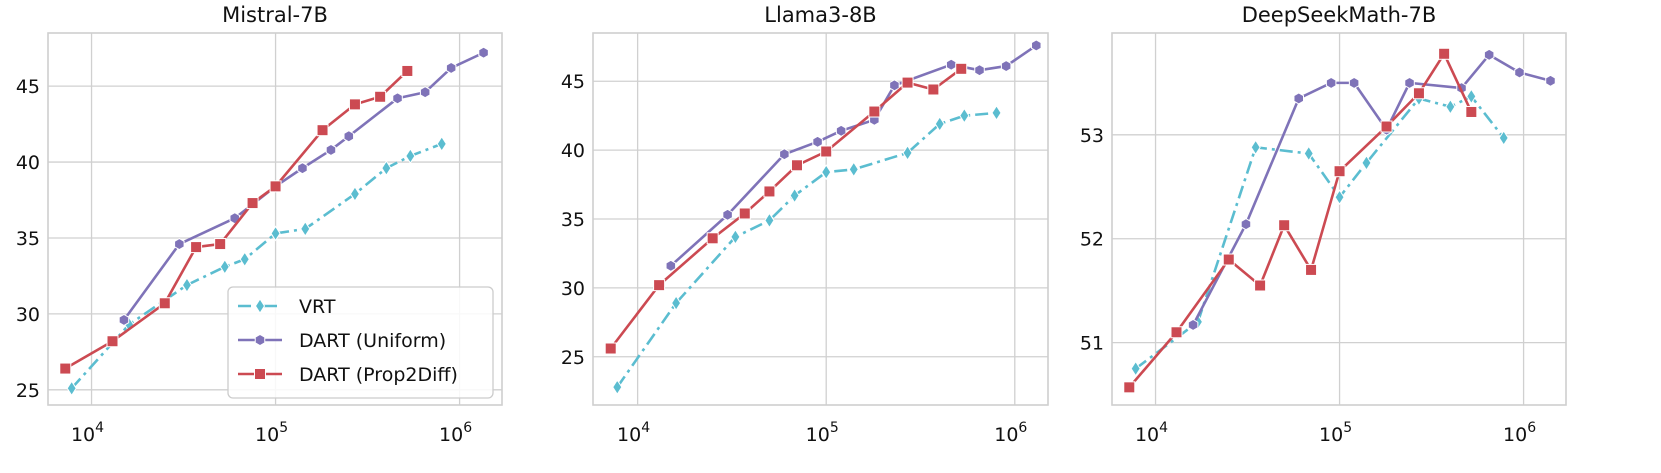  I want to click on legend-label-dart-prop2diff: DART (Prop2Diff), so click(378, 375).